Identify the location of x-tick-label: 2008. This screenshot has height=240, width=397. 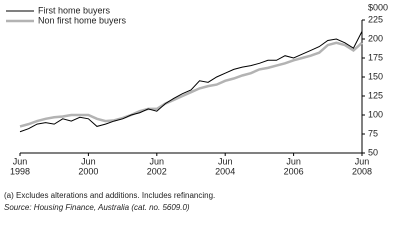
(362, 171).